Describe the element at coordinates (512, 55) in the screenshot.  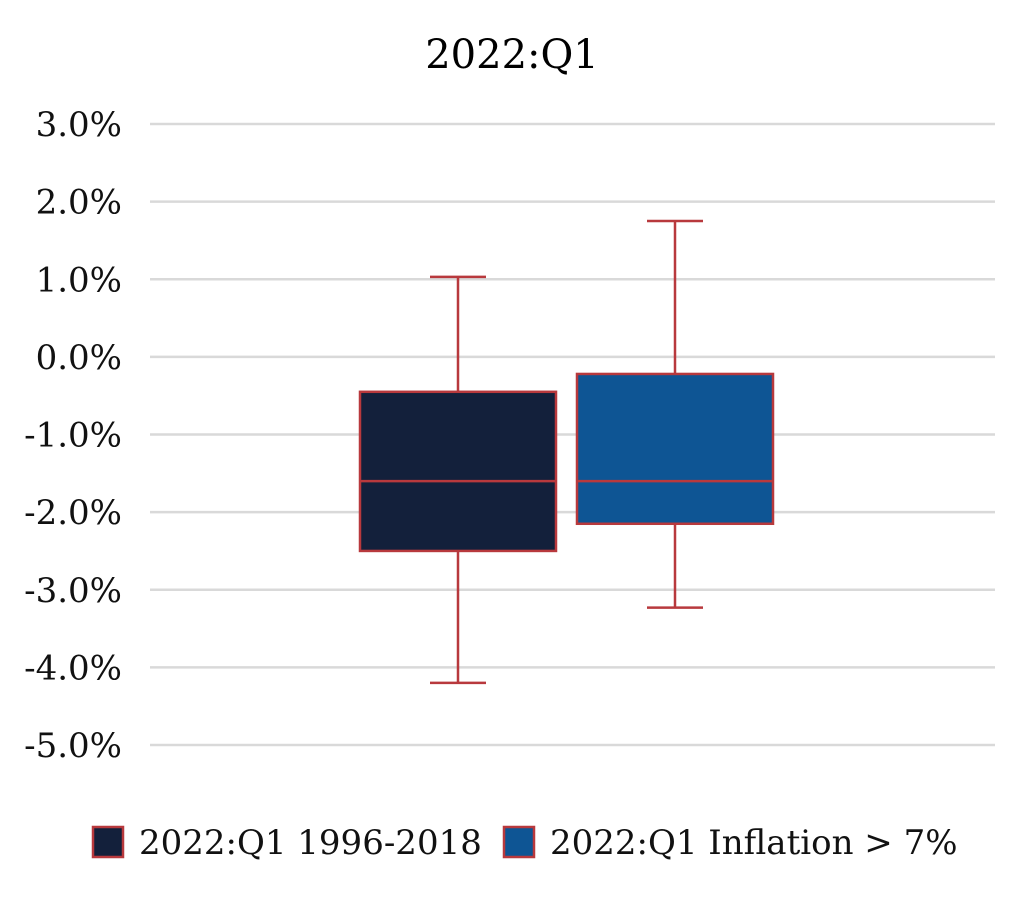
I see `chart-title: 2022:Q1` at that location.